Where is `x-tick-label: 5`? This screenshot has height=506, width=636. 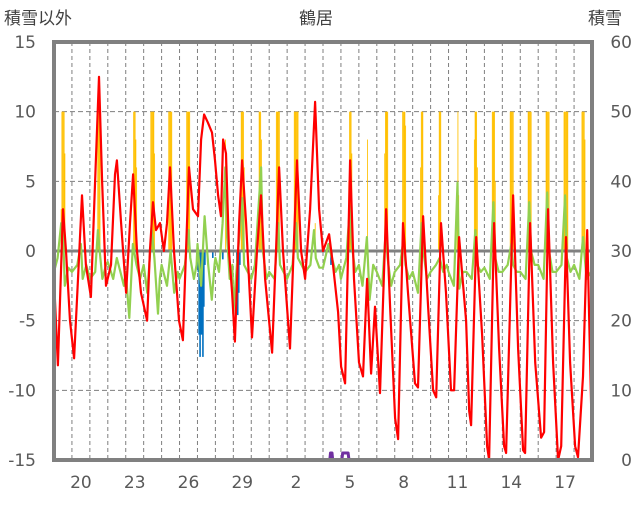 x-tick-label: 5 is located at coordinates (349, 483).